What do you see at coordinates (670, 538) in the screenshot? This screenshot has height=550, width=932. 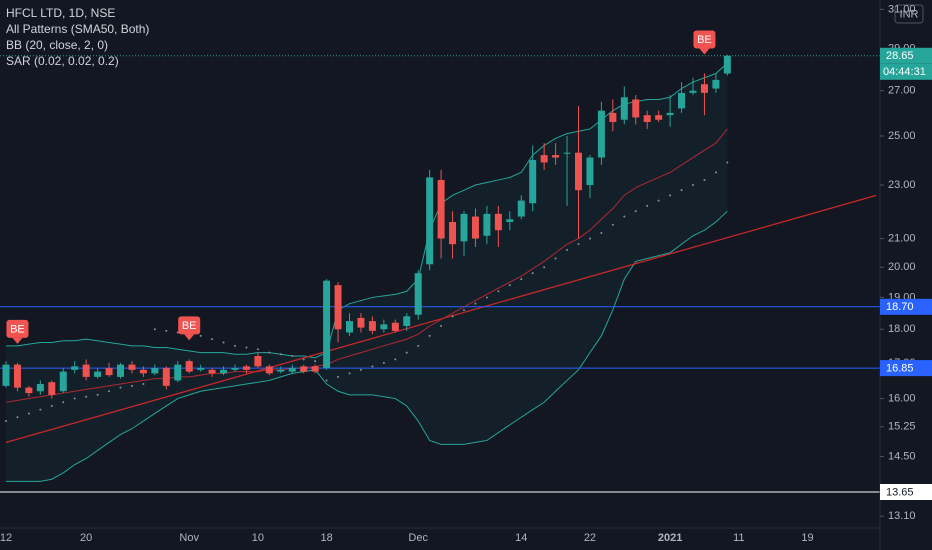 I see `x-tick-label: 2021` at bounding box center [670, 538].